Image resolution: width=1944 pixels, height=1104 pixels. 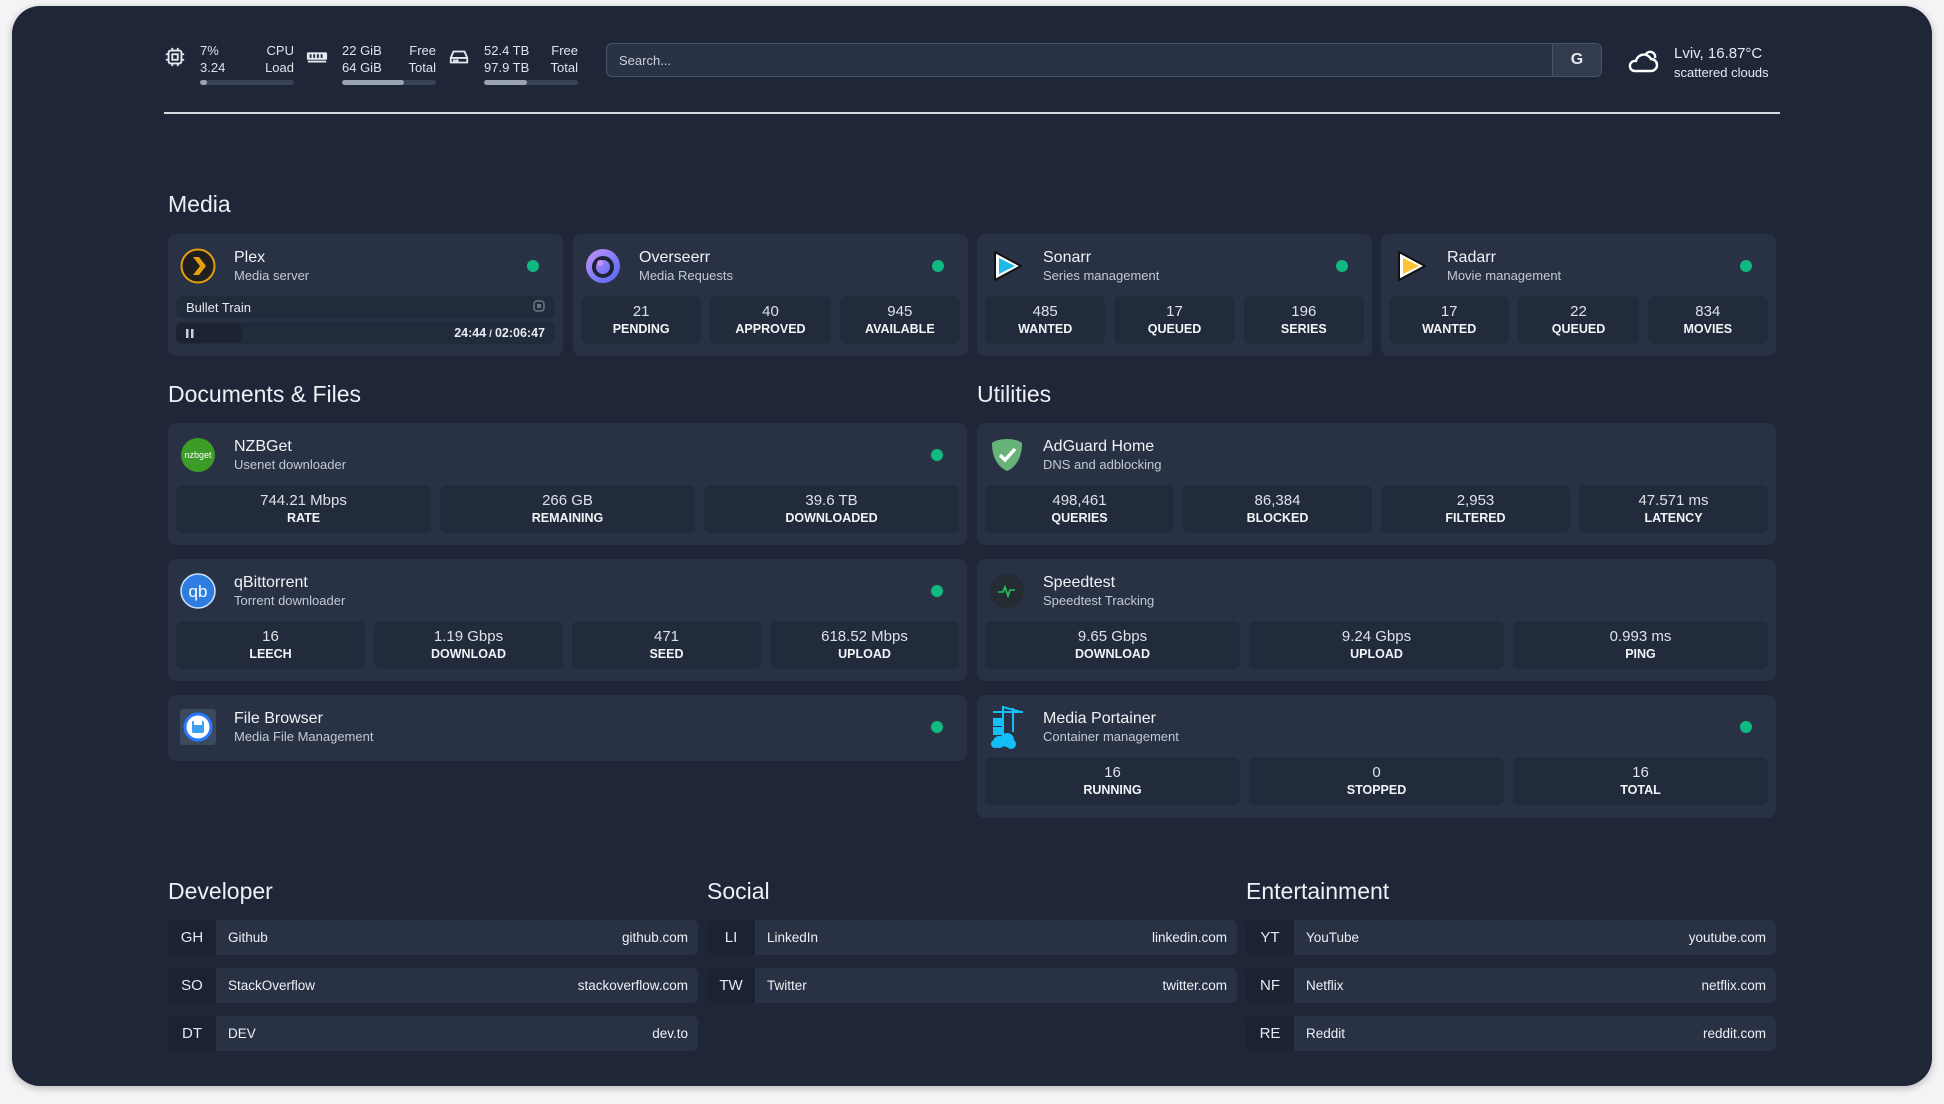 What do you see at coordinates (198, 455) in the screenshot?
I see `svg-text: nzbget` at bounding box center [198, 455].